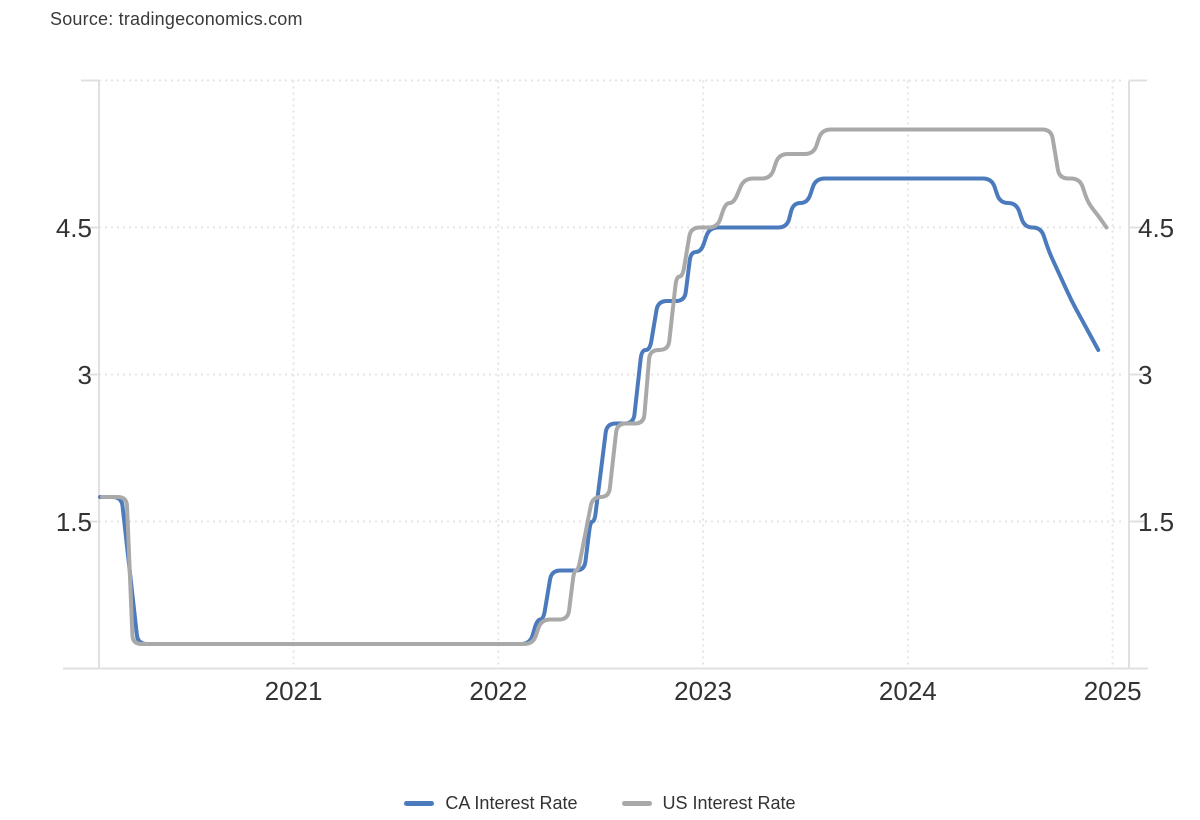 The image size is (1200, 820). What do you see at coordinates (1145, 374) in the screenshot?
I see `y-axis-label-right-3: 3` at bounding box center [1145, 374].